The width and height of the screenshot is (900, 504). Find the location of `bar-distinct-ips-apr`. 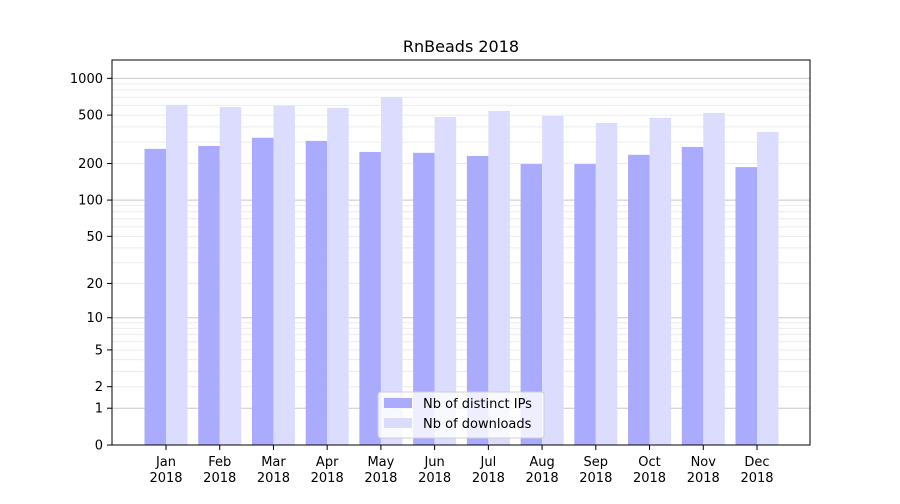

bar-distinct-ips-apr is located at coordinates (316, 292).